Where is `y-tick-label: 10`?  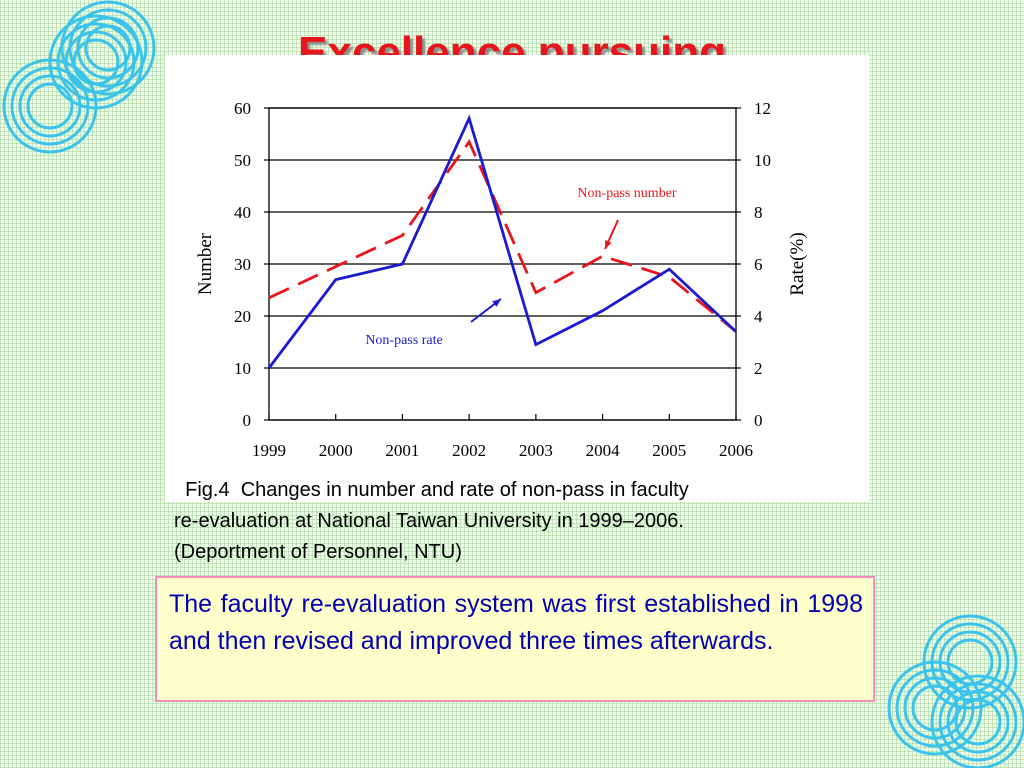 y-tick-label: 10 is located at coordinates (242, 368).